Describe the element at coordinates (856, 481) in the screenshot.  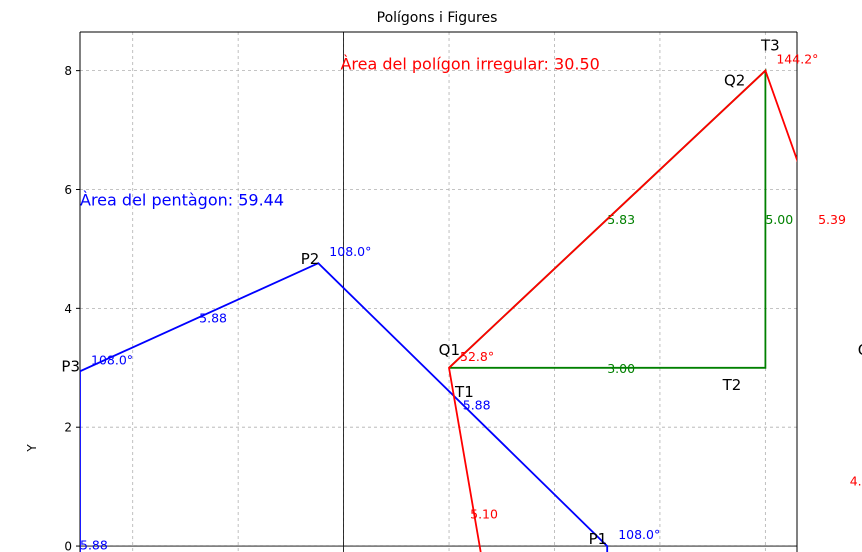
I see `side-label: 4.12` at that location.